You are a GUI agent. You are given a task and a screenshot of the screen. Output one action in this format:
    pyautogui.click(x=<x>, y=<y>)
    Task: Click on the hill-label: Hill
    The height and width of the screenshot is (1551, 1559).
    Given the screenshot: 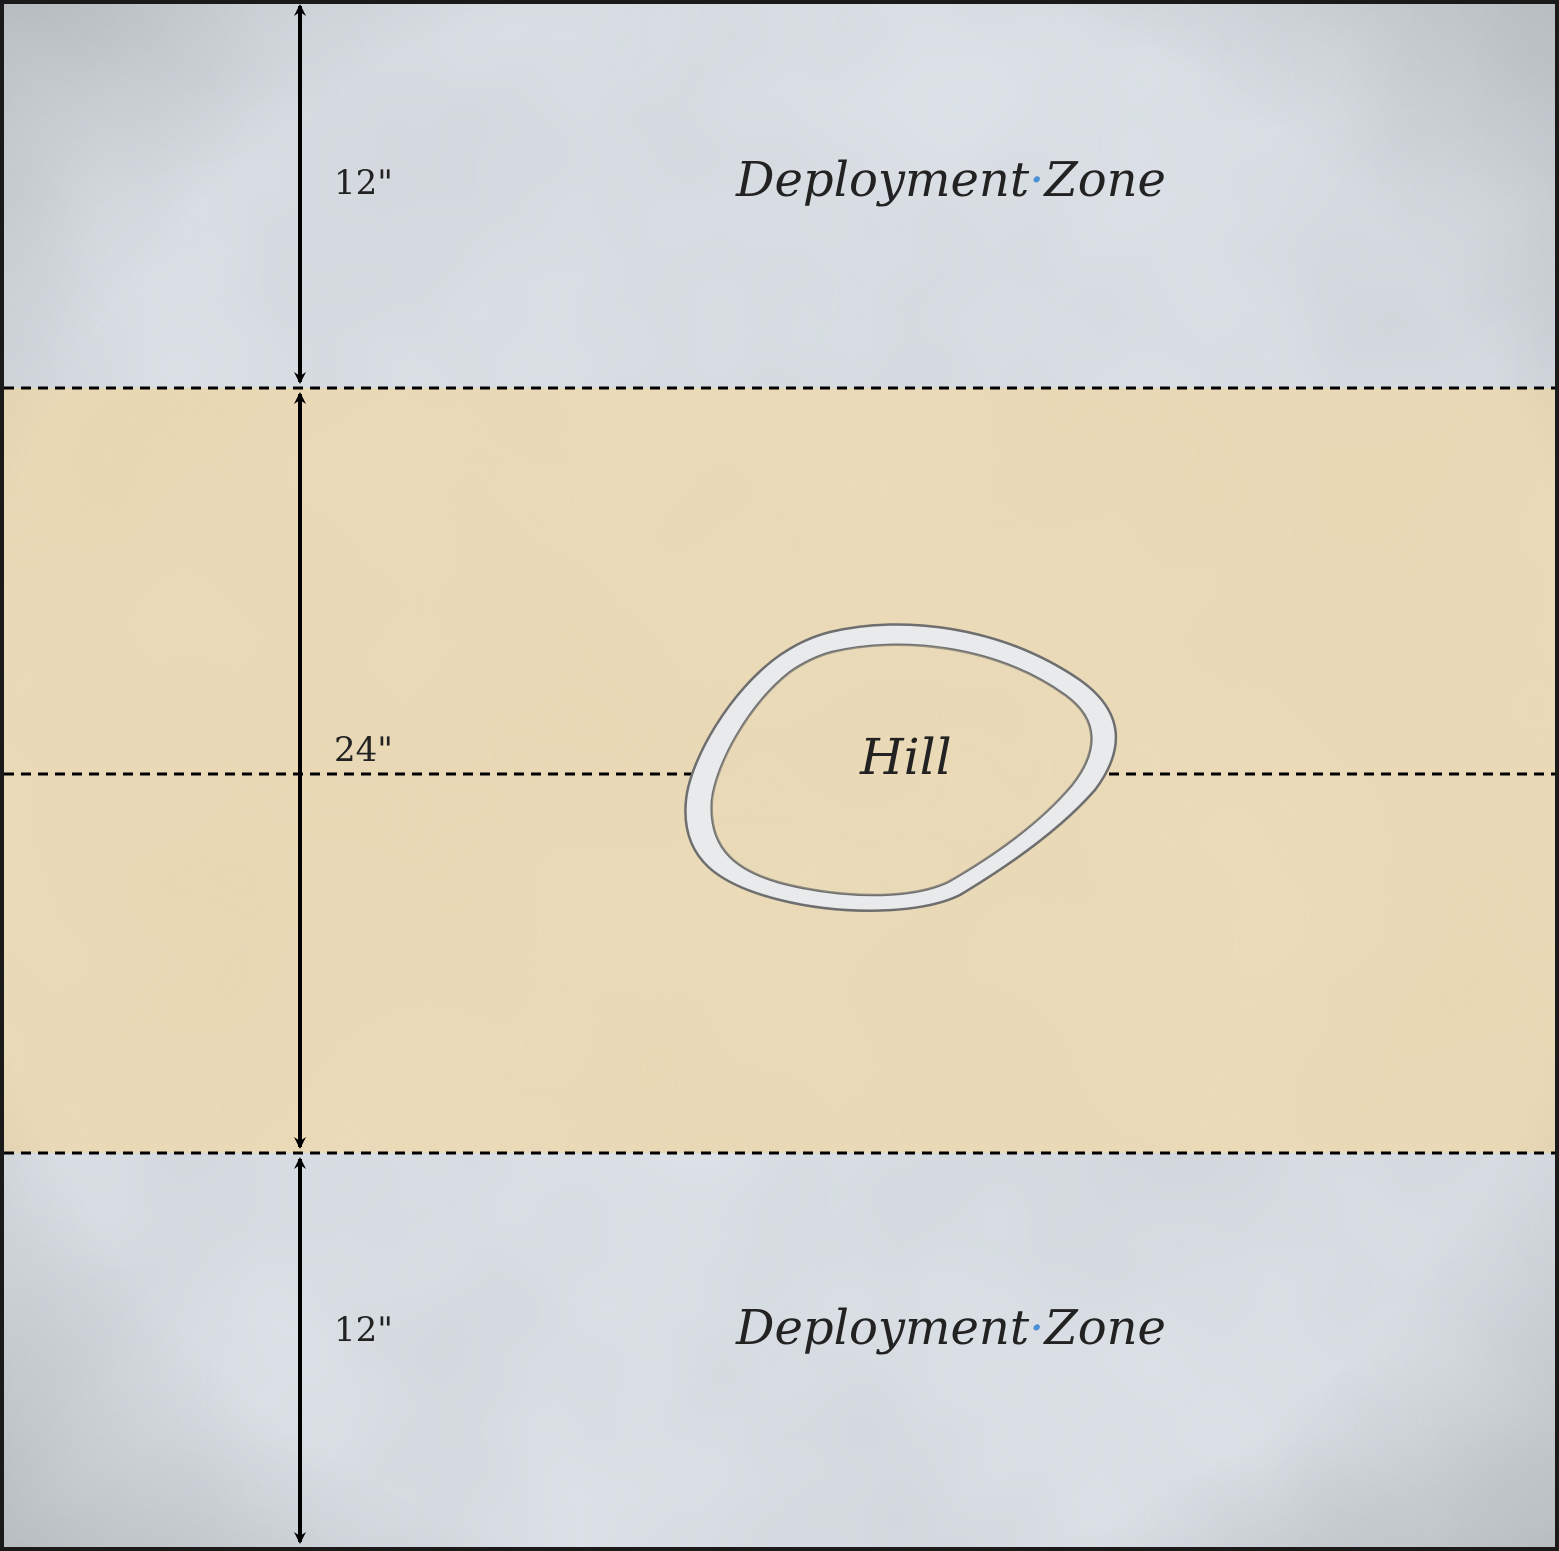 What is the action you would take?
    pyautogui.click(x=906, y=757)
    